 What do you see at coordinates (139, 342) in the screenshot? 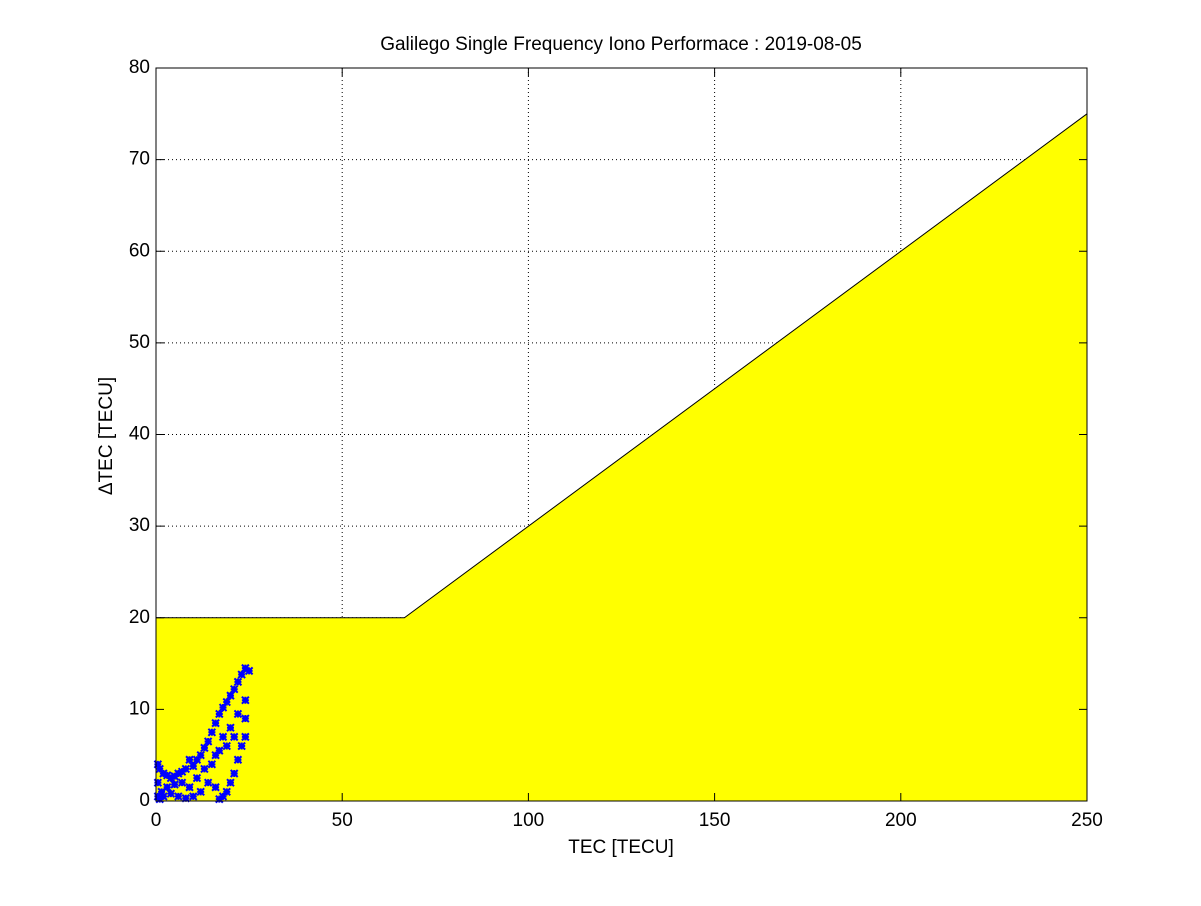
I see `y-tick-label: 50` at bounding box center [139, 342].